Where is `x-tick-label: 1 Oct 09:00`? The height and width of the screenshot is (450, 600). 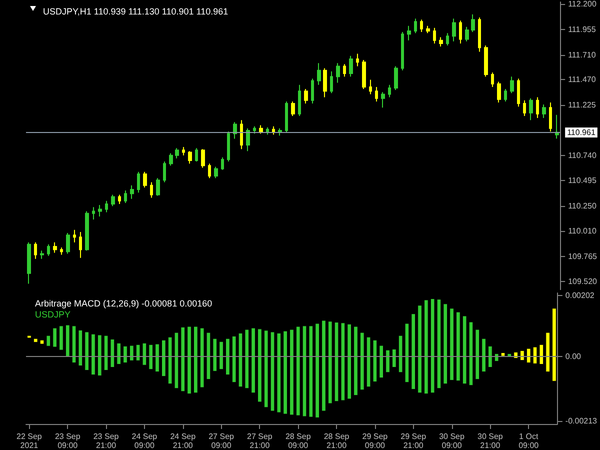
x-tick-label: 1 Oct 09:00 is located at coordinates (529, 441).